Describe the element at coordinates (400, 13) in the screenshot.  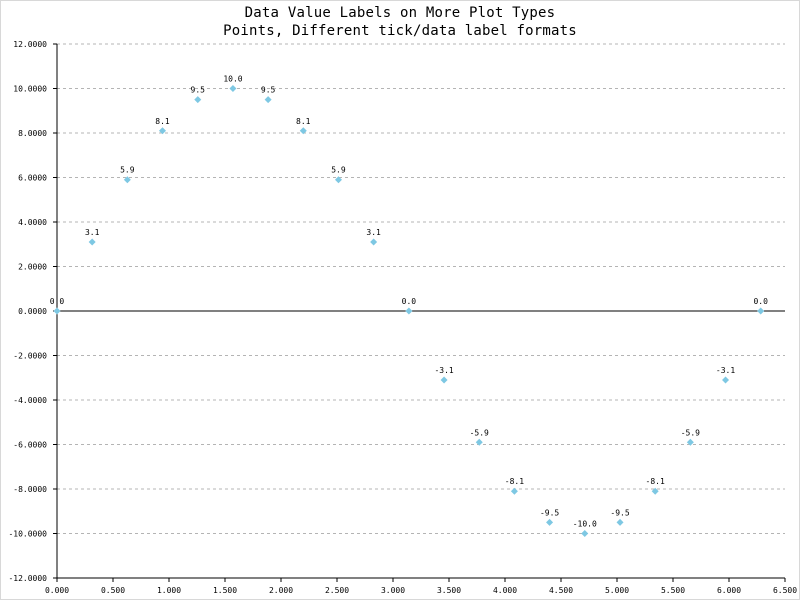
I see `chart-title: Data Value Labels on More Plot Types` at that location.